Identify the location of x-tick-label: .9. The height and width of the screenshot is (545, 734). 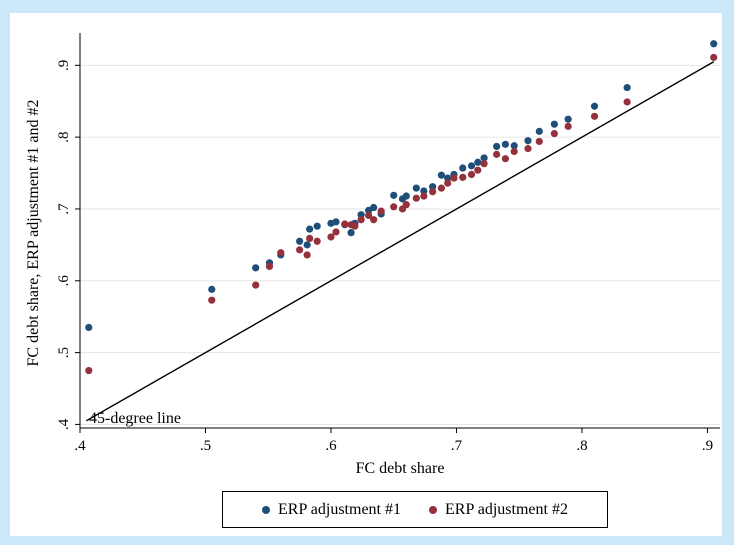
(707, 446).